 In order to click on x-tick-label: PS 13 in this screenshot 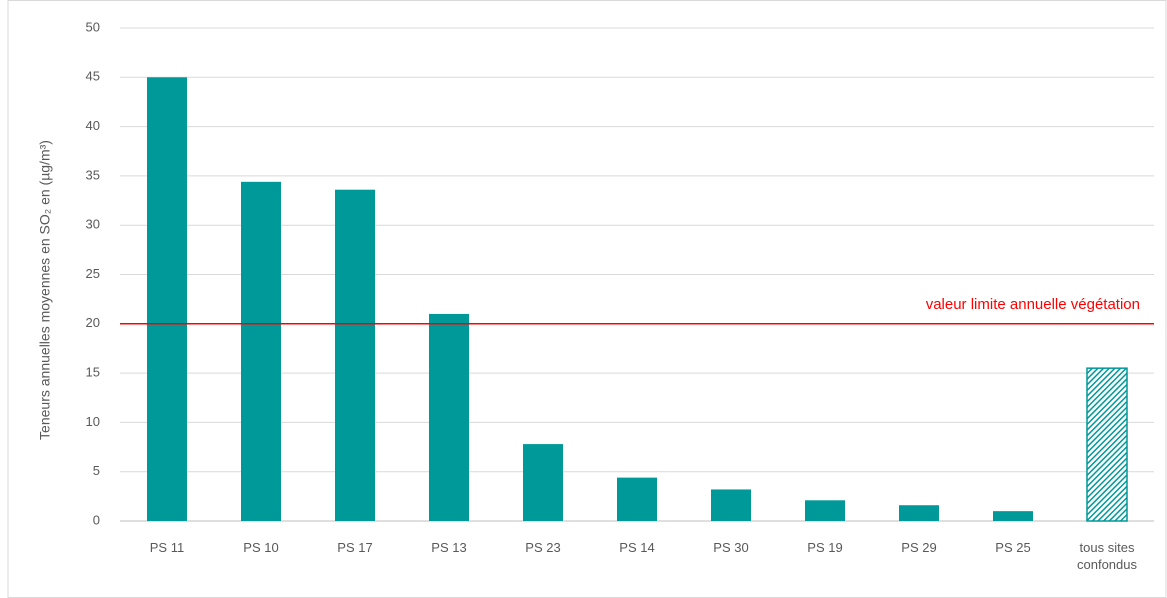, I will do `click(449, 547)`.